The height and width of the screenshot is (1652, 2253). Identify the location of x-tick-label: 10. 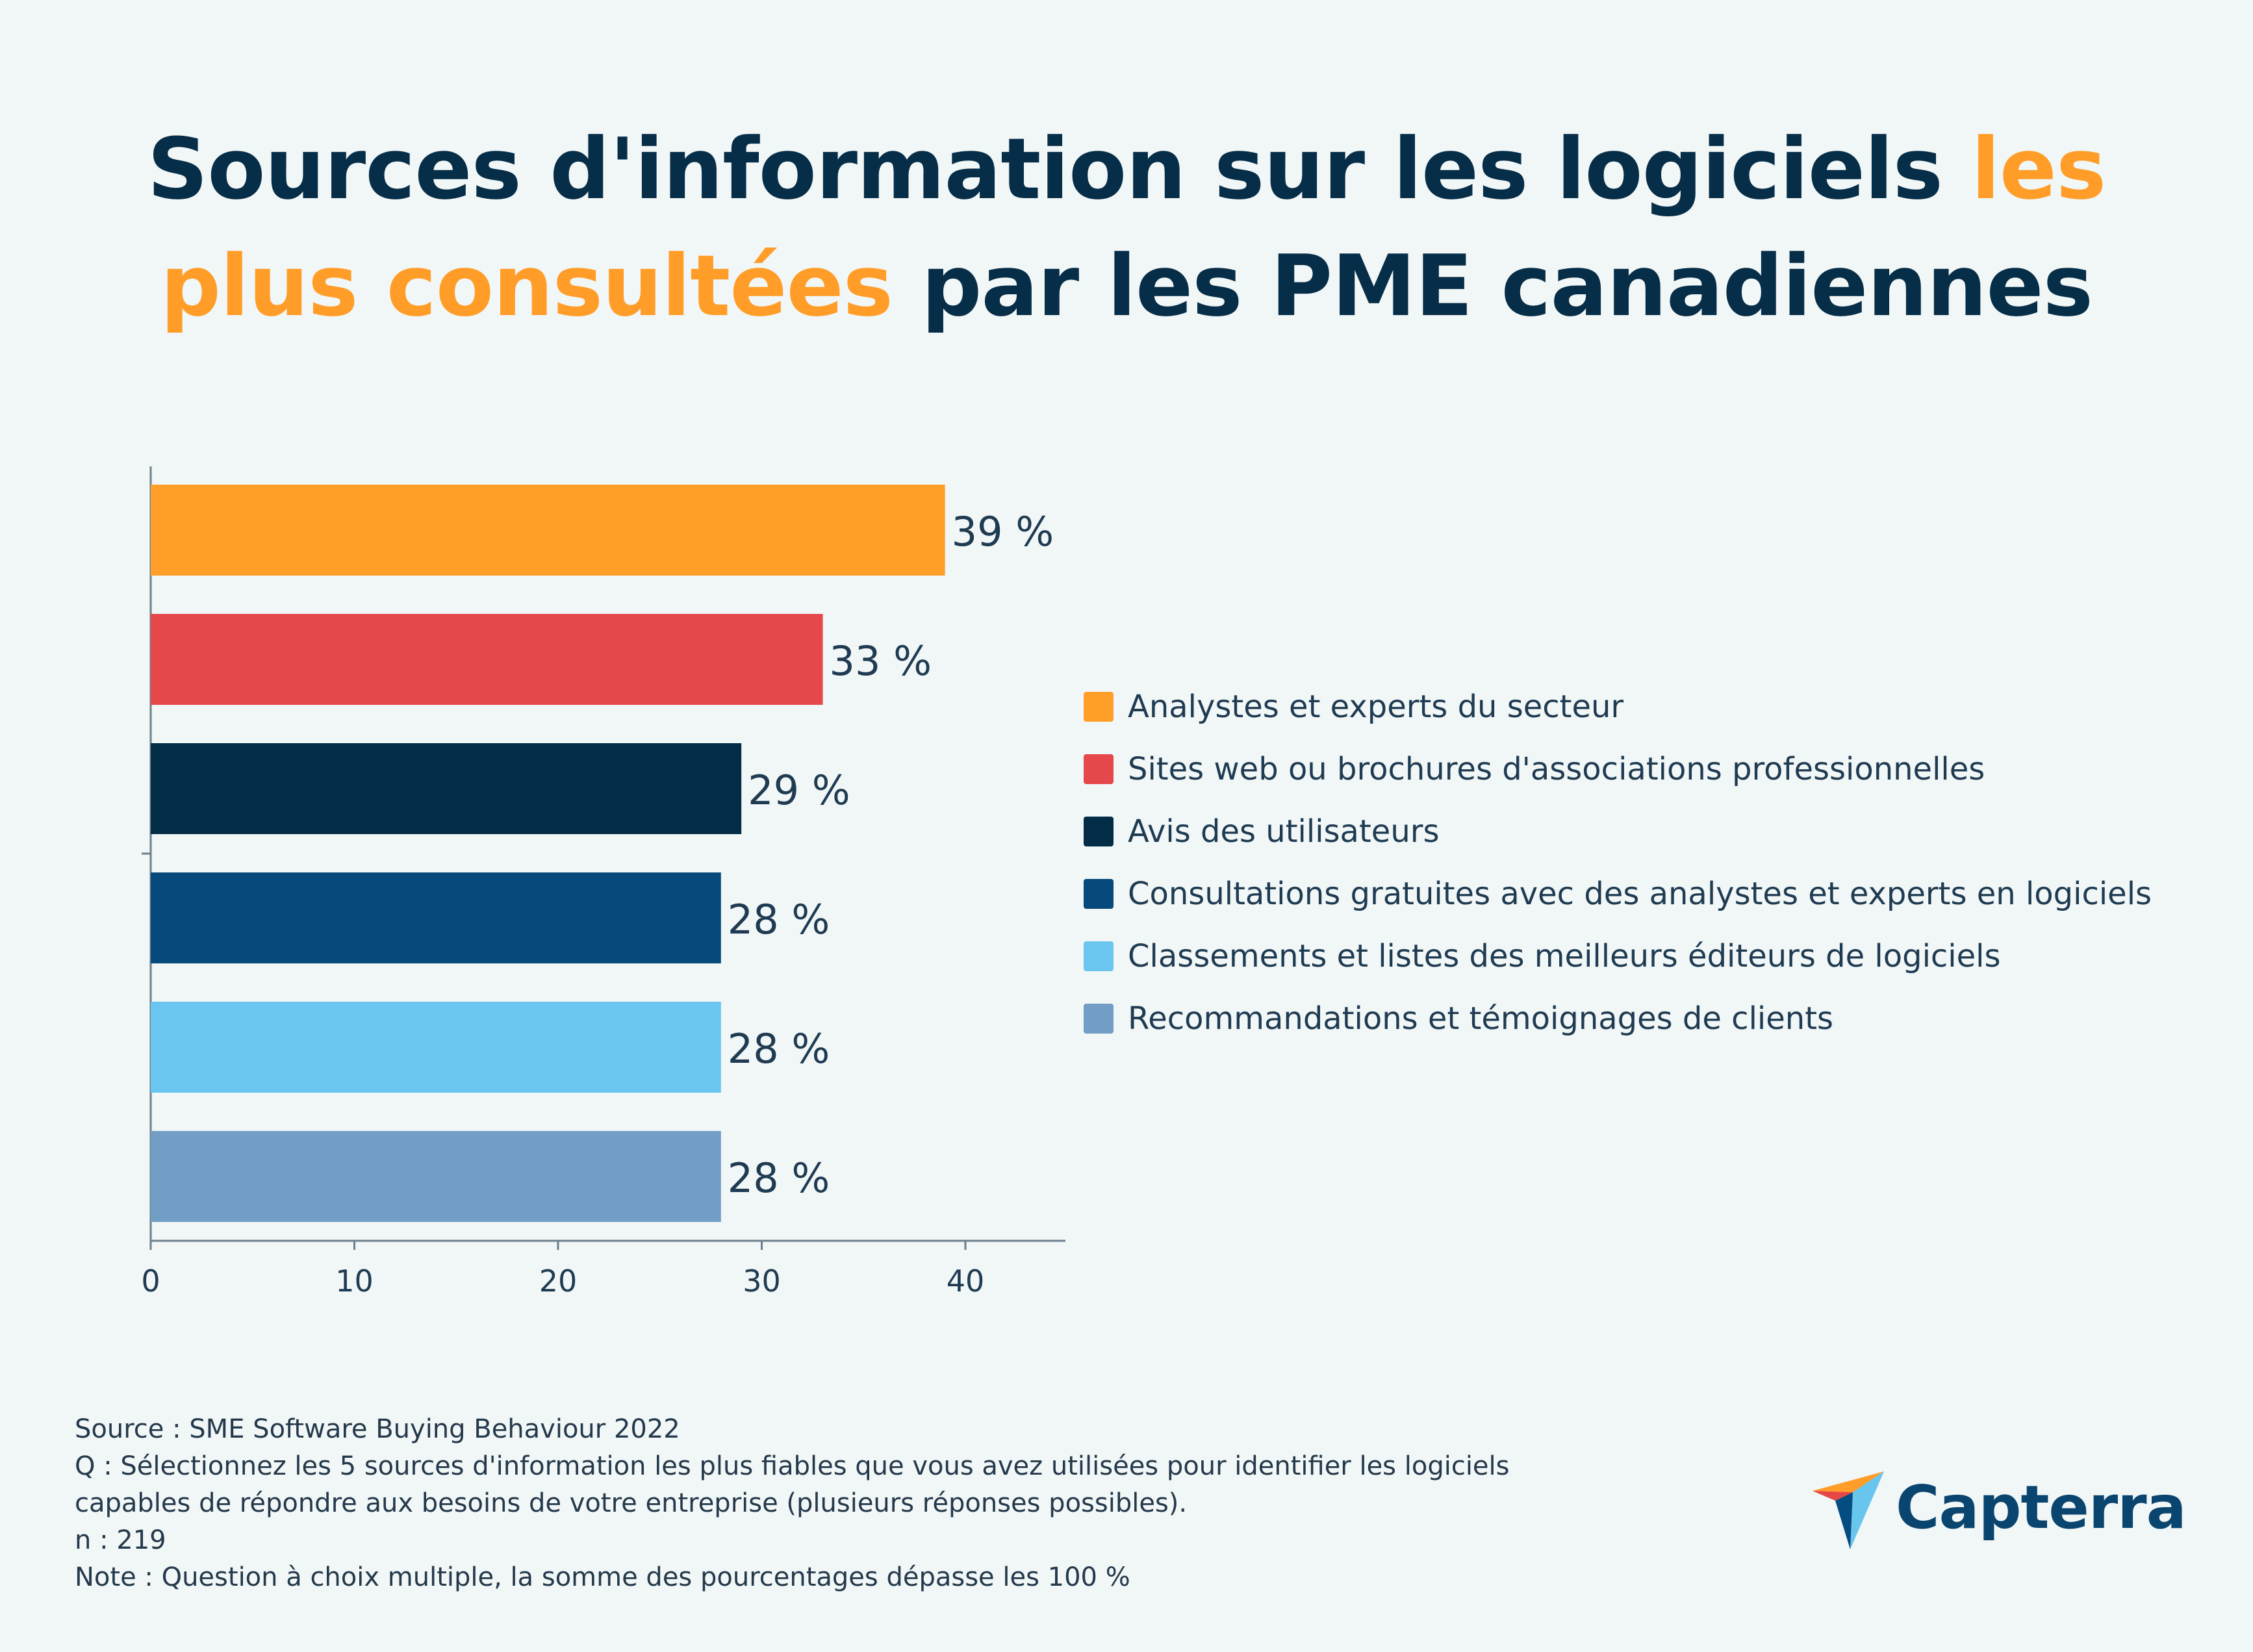
(354, 1282).